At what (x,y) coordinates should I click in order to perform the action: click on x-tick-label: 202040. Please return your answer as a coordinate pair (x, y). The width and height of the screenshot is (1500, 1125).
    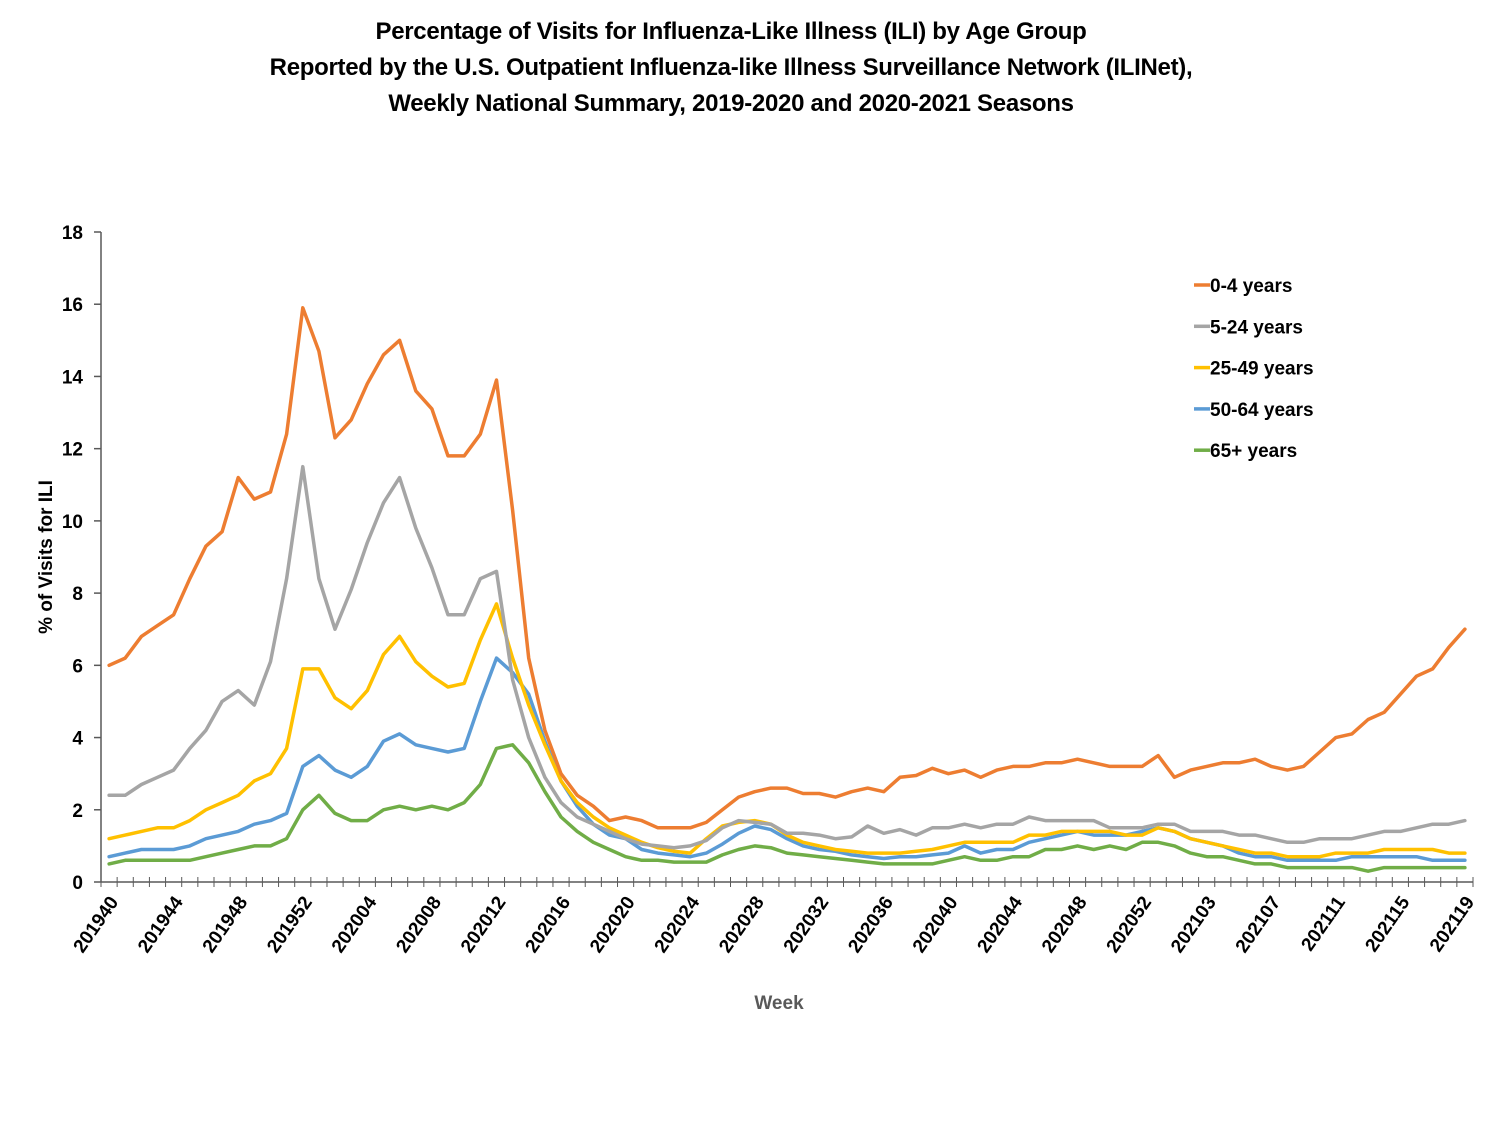
    Looking at the image, I should click on (936, 925).